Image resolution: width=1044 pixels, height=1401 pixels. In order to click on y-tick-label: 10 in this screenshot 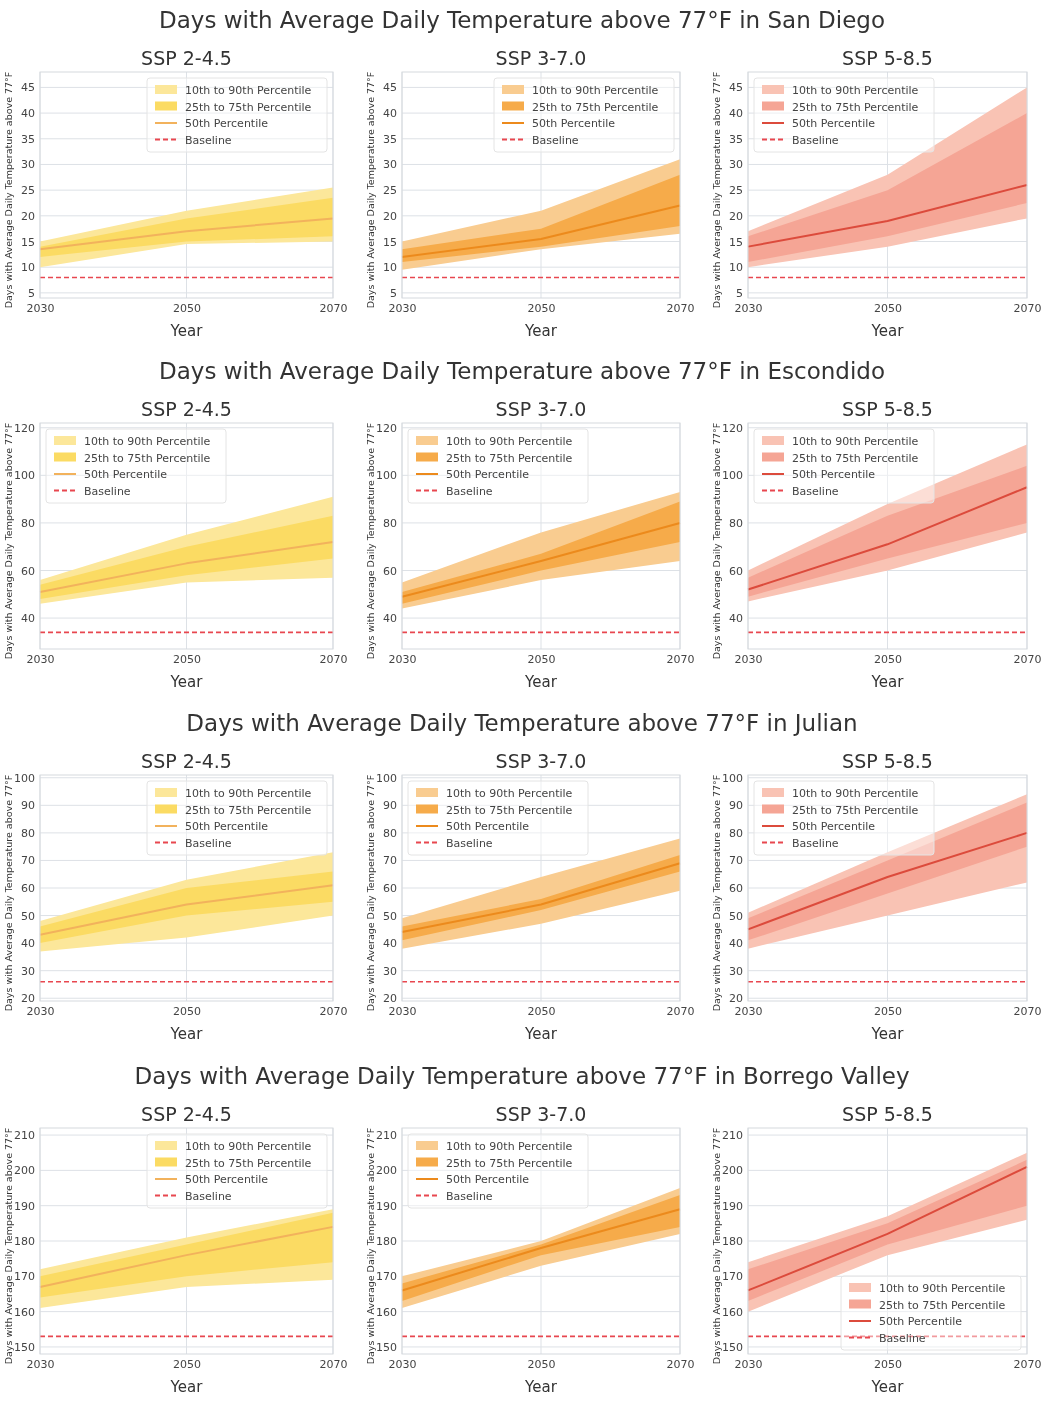, I will do `click(736, 268)`.